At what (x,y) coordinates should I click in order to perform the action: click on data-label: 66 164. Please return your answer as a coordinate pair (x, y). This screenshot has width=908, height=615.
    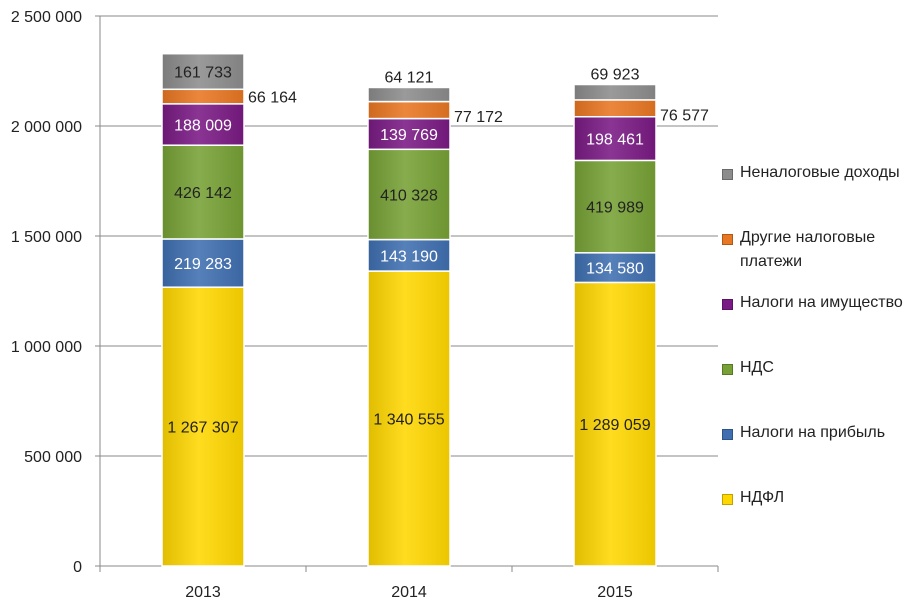
    Looking at the image, I should click on (272, 98).